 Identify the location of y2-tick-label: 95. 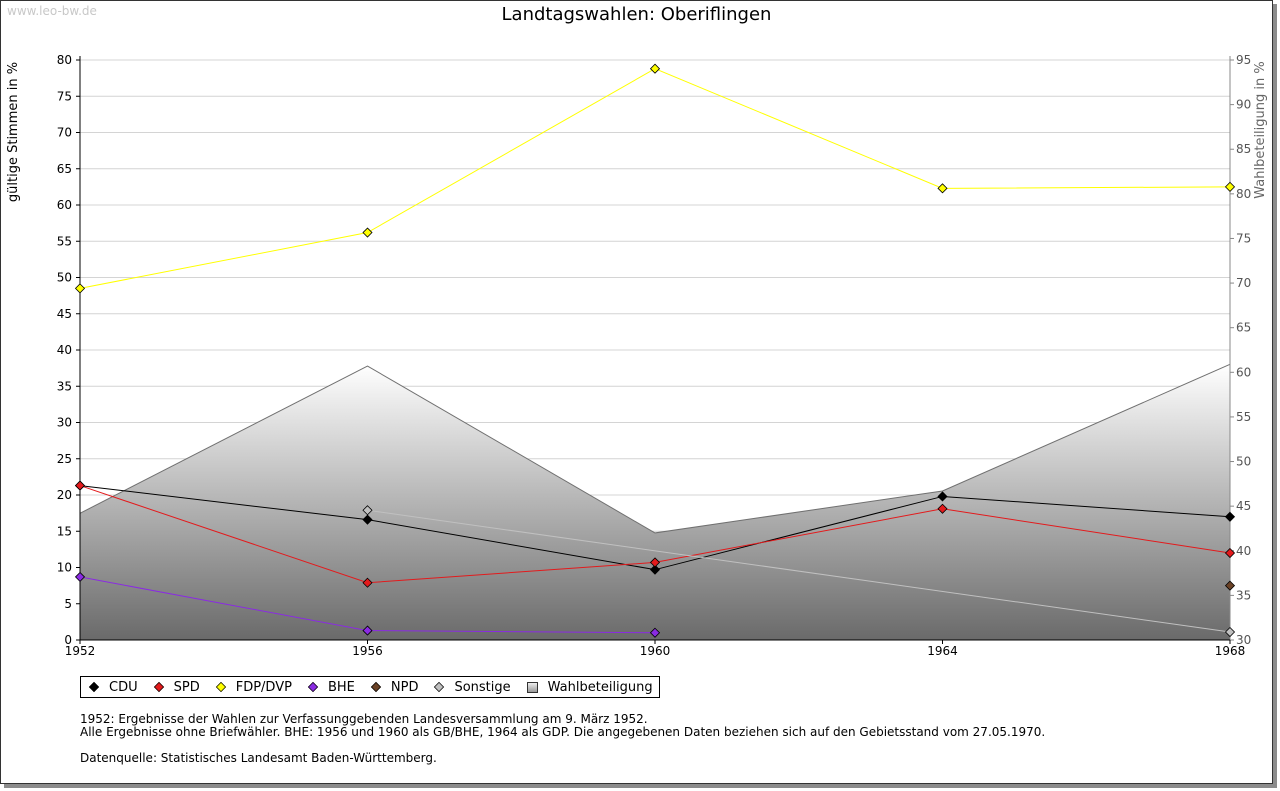
(1243, 60).